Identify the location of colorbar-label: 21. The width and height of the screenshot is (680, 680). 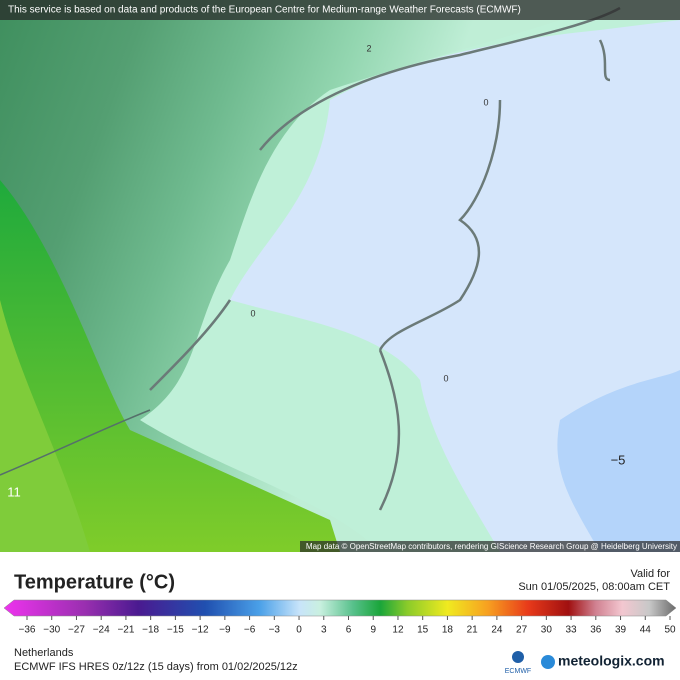
(473, 630).